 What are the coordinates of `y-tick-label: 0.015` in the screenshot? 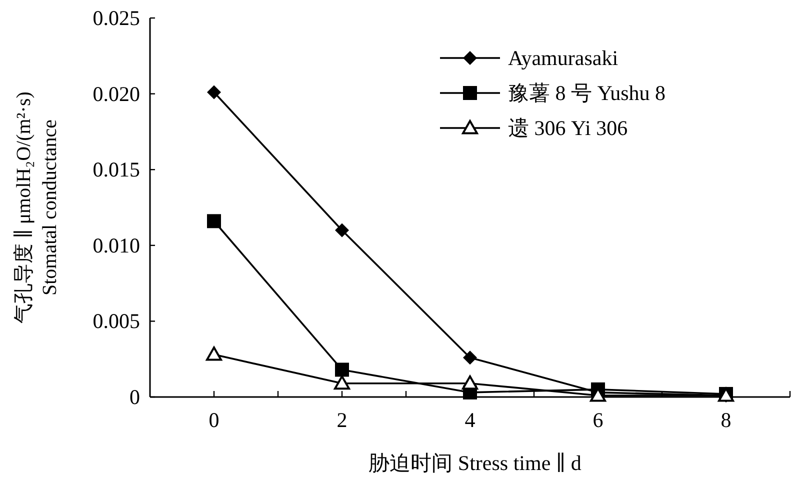 It's located at (116, 170).